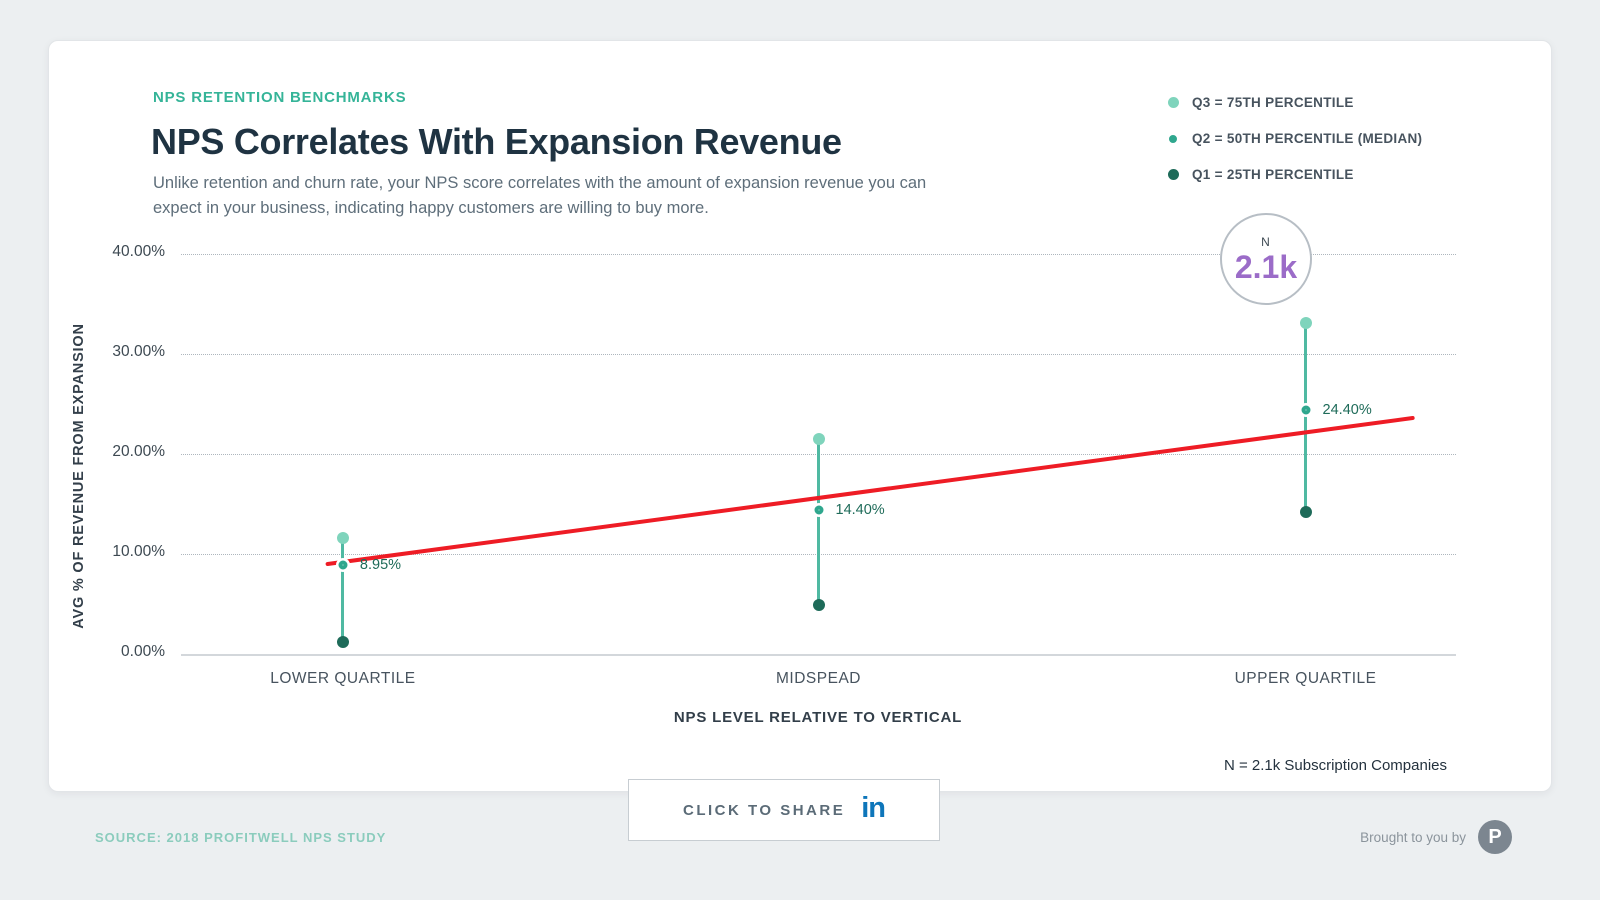 The width and height of the screenshot is (1600, 900). I want to click on sample-size-note: N = 2.1k Subscription Companies, so click(1335, 765).